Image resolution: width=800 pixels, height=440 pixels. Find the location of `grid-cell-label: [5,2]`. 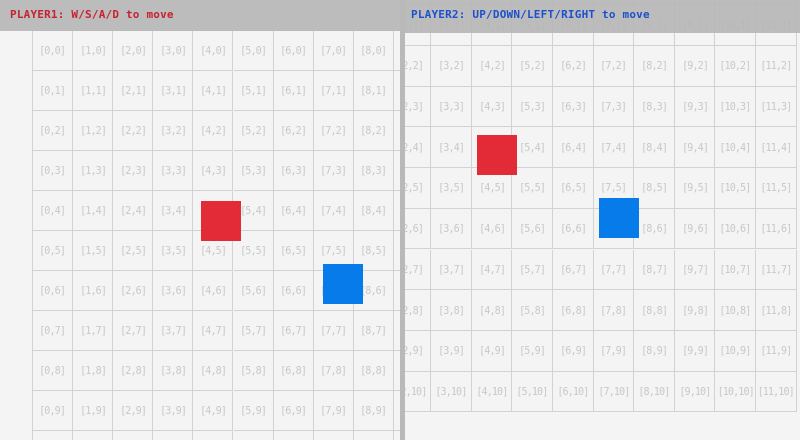

grid-cell-label: [5,2] is located at coordinates (253, 130).